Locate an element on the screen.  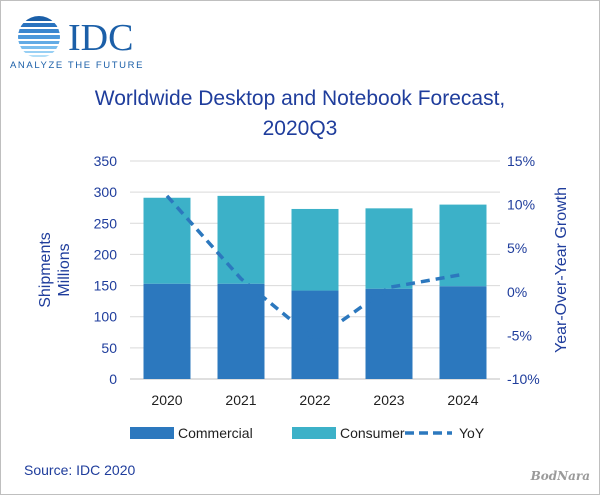
y-axis-title: Shipments Millions is located at coordinates (55, 270).